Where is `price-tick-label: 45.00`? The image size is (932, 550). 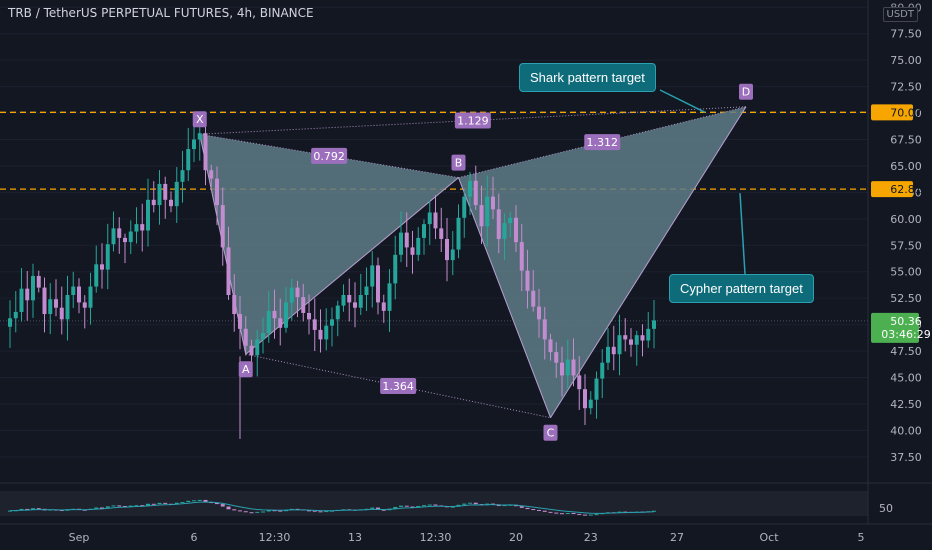 price-tick-label: 45.00 is located at coordinates (906, 378).